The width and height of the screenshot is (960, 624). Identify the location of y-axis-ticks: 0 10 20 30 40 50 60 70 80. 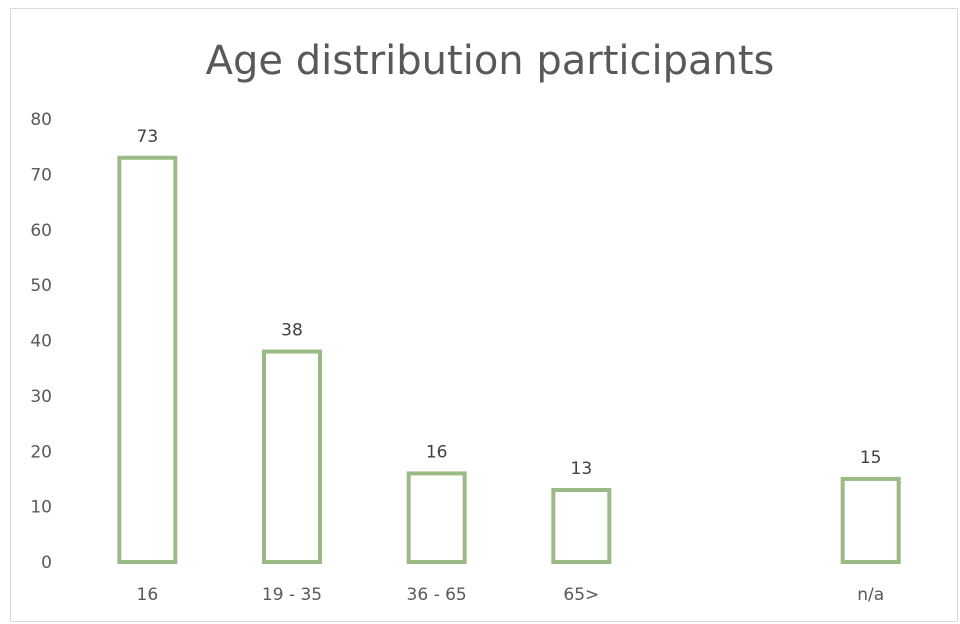
(41, 341).